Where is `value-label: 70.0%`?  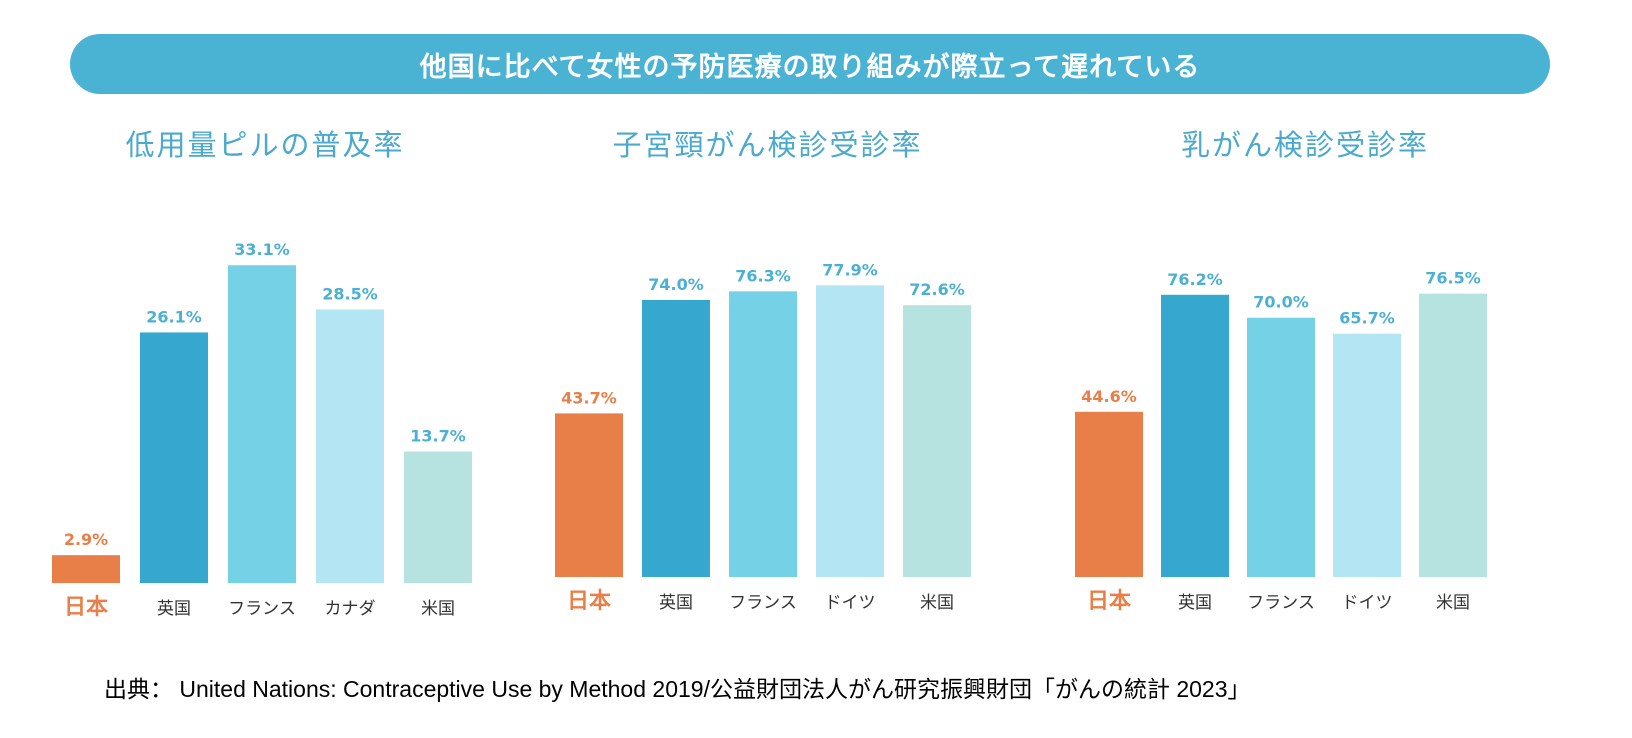
value-label: 70.0% is located at coordinates (1281, 302).